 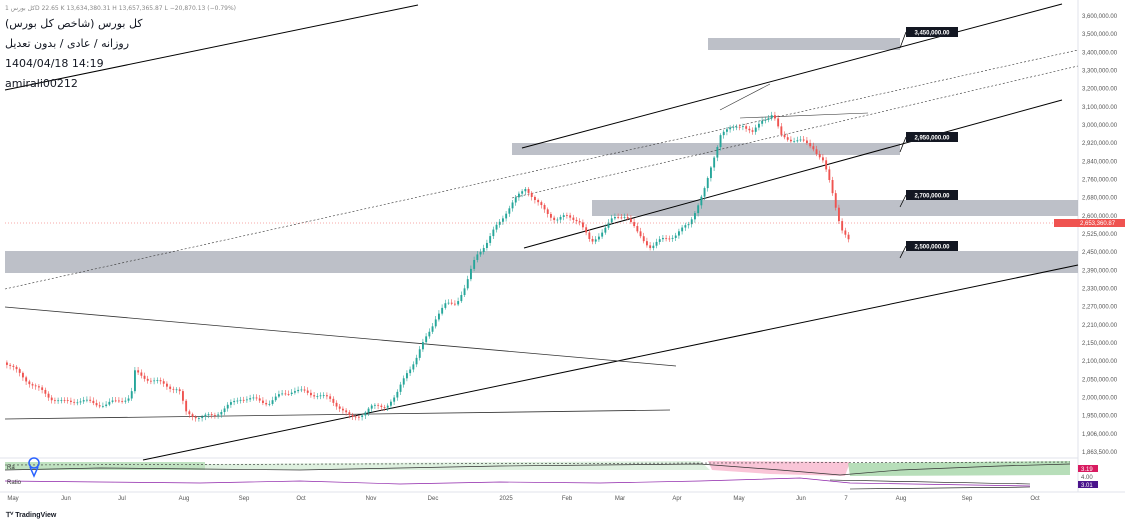 What do you see at coordinates (537, 463) in the screenshot?
I see `indicator-dashed-line` at bounding box center [537, 463].